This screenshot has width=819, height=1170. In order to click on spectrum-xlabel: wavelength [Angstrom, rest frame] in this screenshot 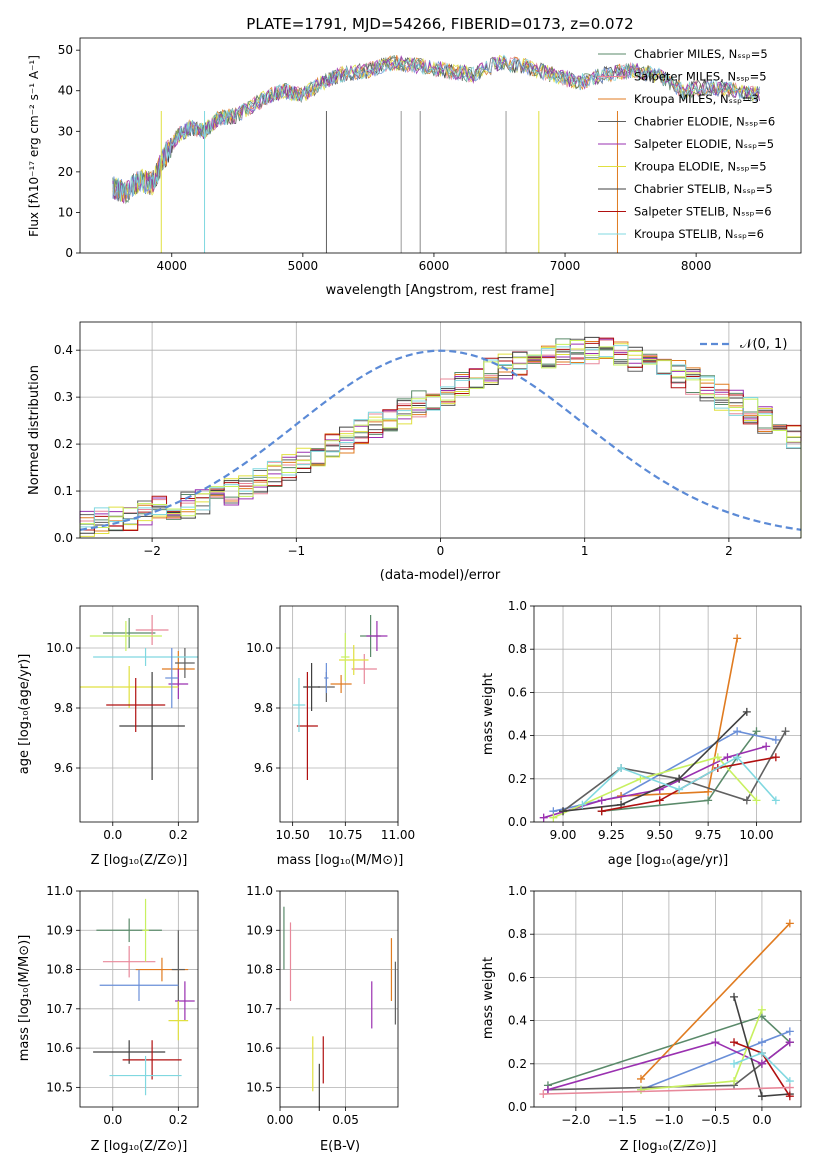, I will do `click(440, 290)`.